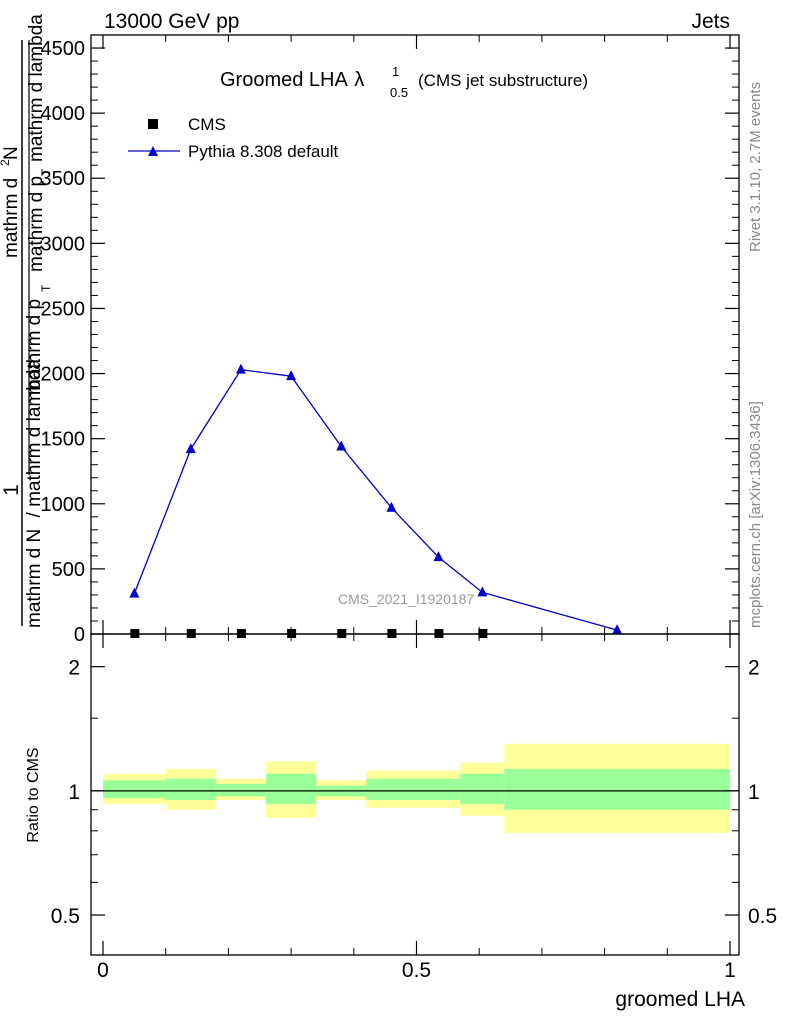  Describe the element at coordinates (74, 668) in the screenshot. I see `ratio-y-tick-label: 2` at that location.